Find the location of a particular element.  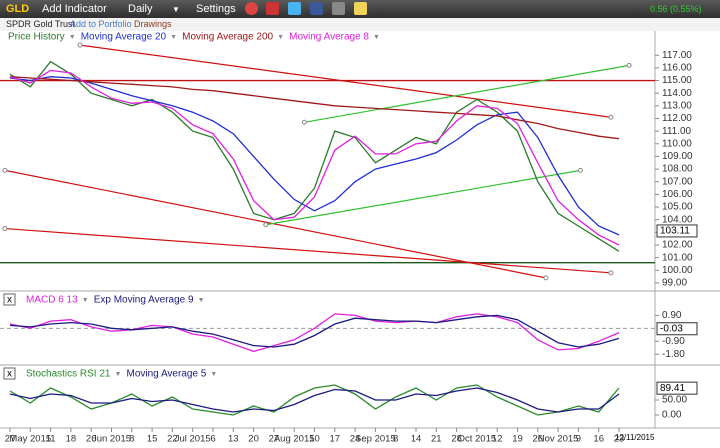

y-tick-label: 114.00 is located at coordinates (677, 93).